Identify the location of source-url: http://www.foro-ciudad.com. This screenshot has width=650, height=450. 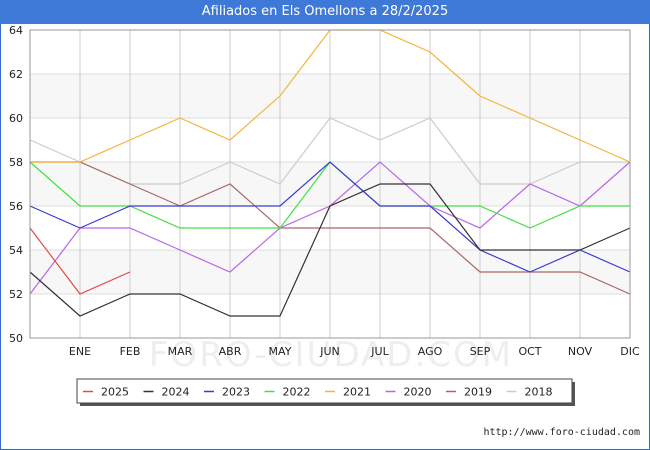
(561, 432).